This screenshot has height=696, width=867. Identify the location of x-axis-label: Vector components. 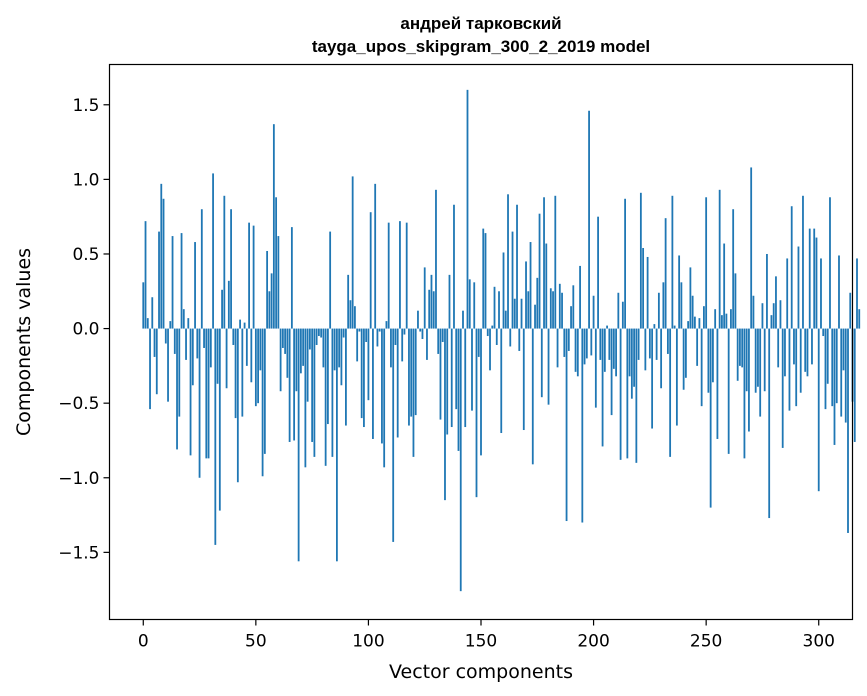
(481, 672).